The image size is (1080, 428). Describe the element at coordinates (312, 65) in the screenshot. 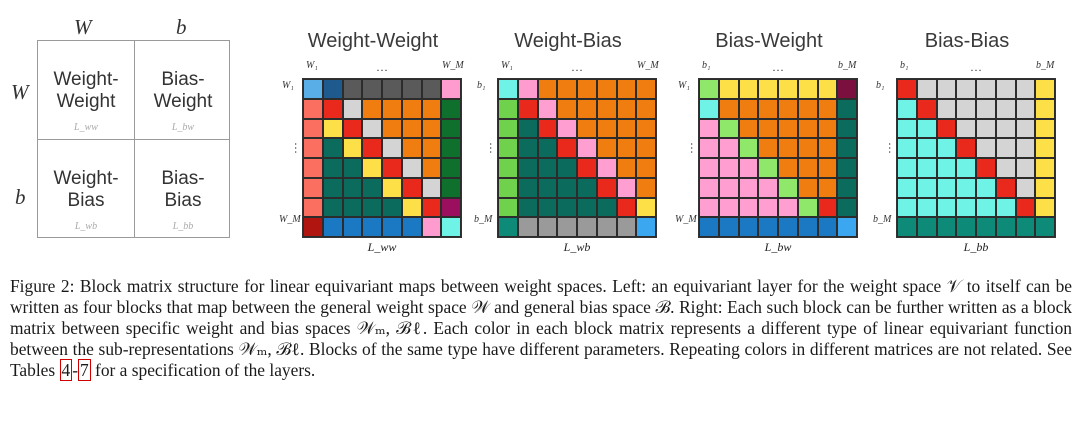

I see `top-label-first: W₁` at that location.